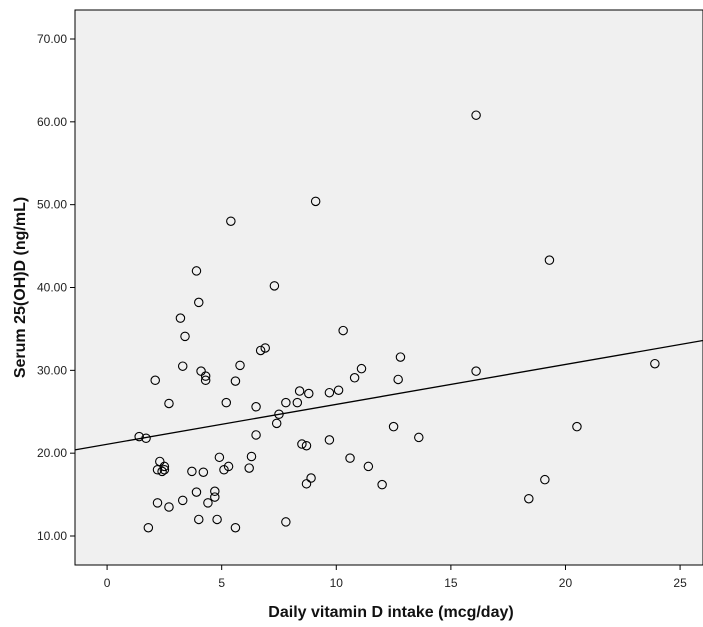 This screenshot has width=703, height=627. Describe the element at coordinates (680, 583) in the screenshot. I see `x-tick-label: 25` at that location.